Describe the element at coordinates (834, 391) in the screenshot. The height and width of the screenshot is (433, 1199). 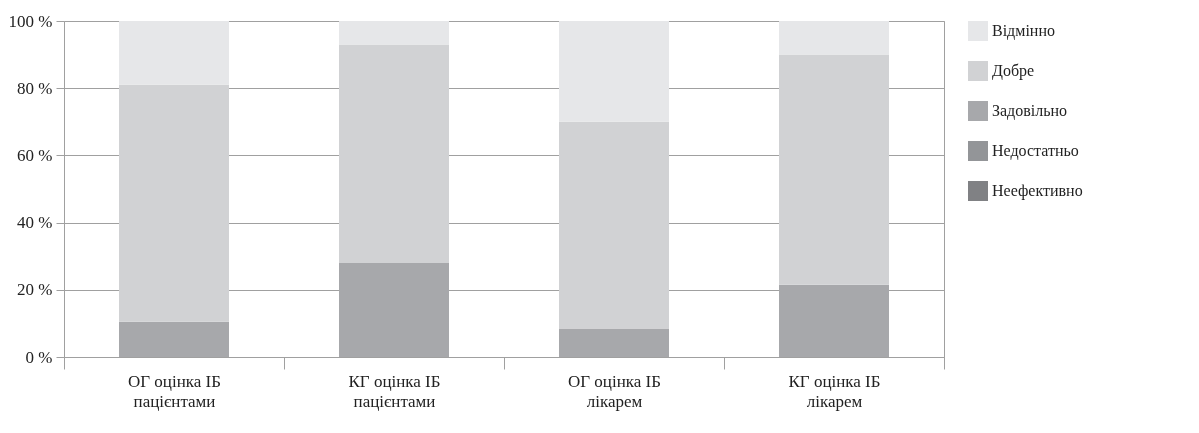
I see `x-tick-label: КГ оцінка ІБ лікарем` at that location.